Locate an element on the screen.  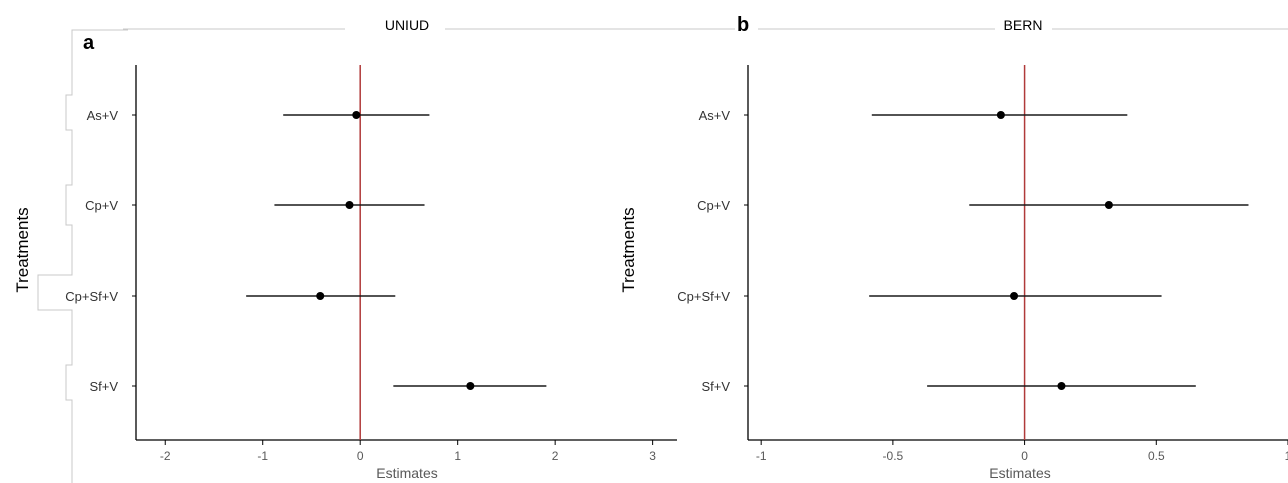
x-tick-label: -2 is located at coordinates (165, 456).